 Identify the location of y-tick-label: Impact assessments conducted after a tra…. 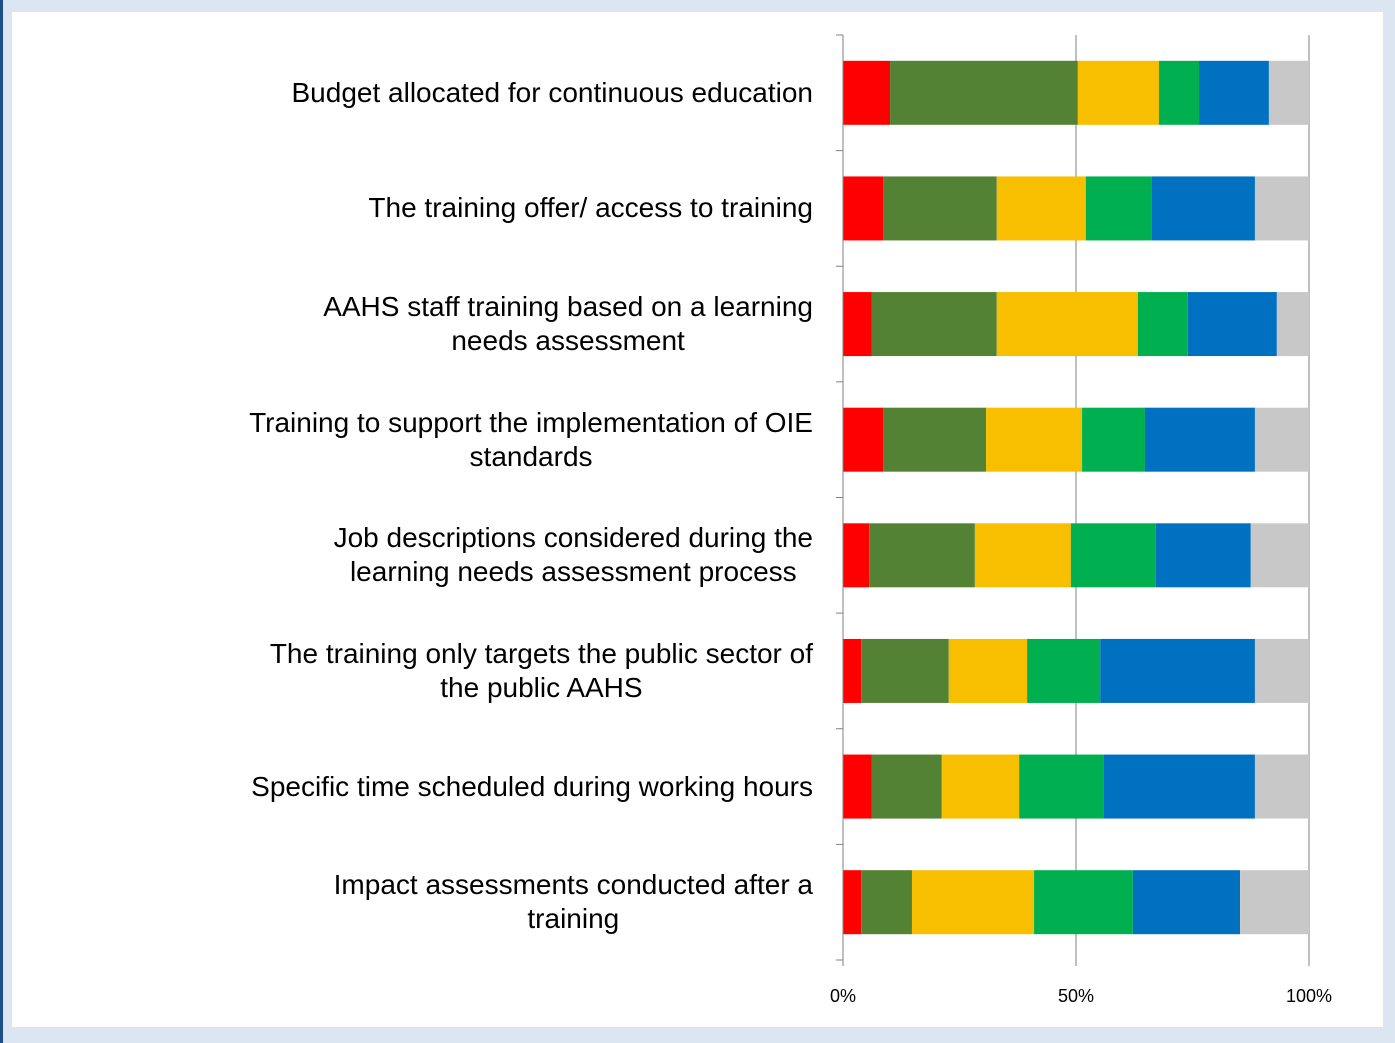
(573, 902).